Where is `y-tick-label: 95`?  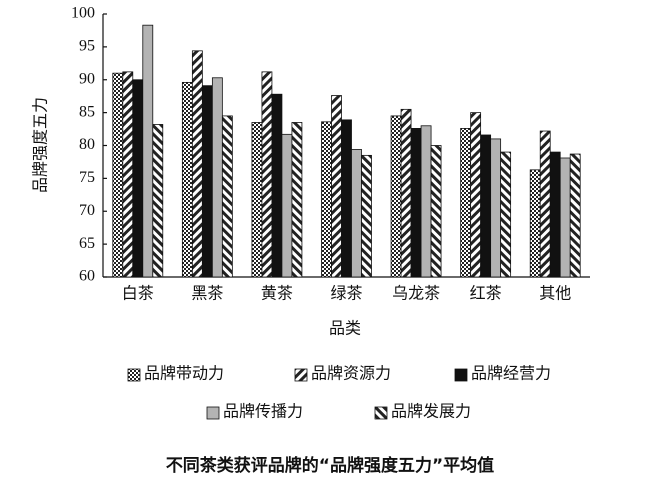
y-tick-label: 95 is located at coordinates (87, 46).